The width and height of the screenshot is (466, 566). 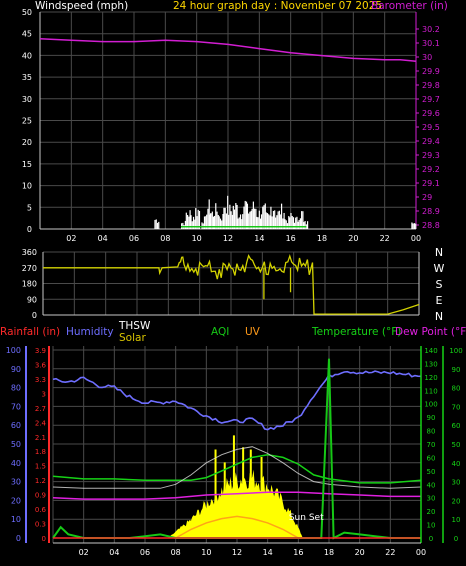 What do you see at coordinates (27, 34) in the screenshot?
I see `y-tick-label: 45` at bounding box center [27, 34].